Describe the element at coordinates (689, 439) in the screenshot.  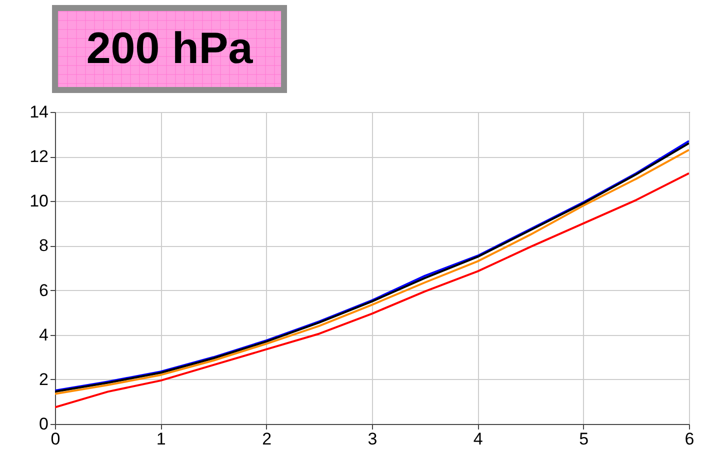
I see `x-tick-label: 6` at that location.